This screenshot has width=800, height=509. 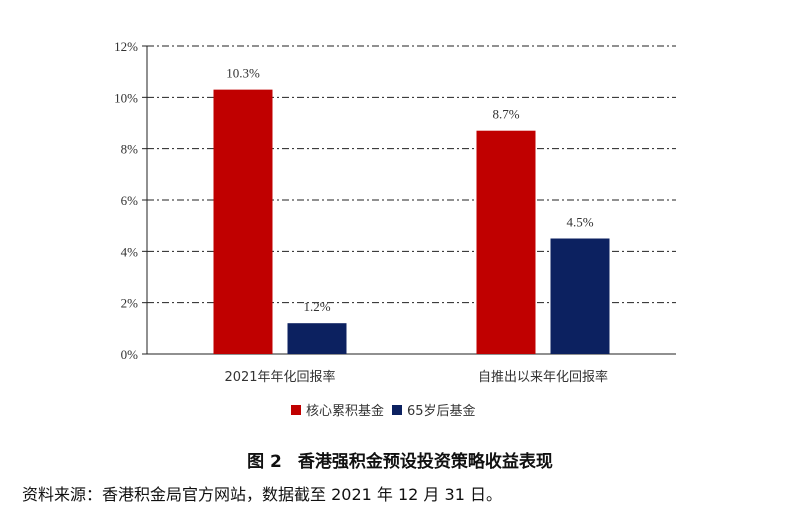 I want to click on x-category-label: 2021年年化回报率, so click(x=279, y=377).